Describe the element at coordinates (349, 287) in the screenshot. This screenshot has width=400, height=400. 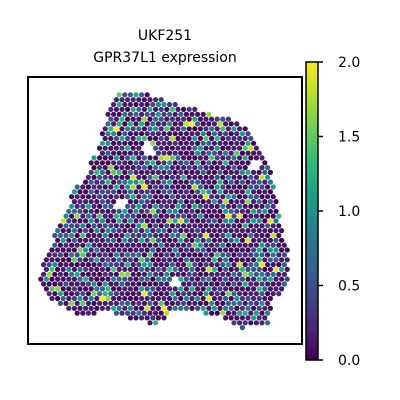
I see `colorbar-tick-label: 0.5` at that location.